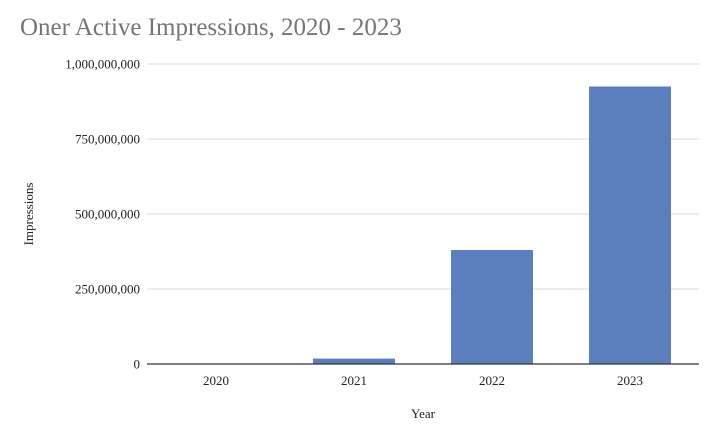 The image size is (719, 442). What do you see at coordinates (107, 289) in the screenshot?
I see `y-tick-label: 250,000,000` at bounding box center [107, 289].